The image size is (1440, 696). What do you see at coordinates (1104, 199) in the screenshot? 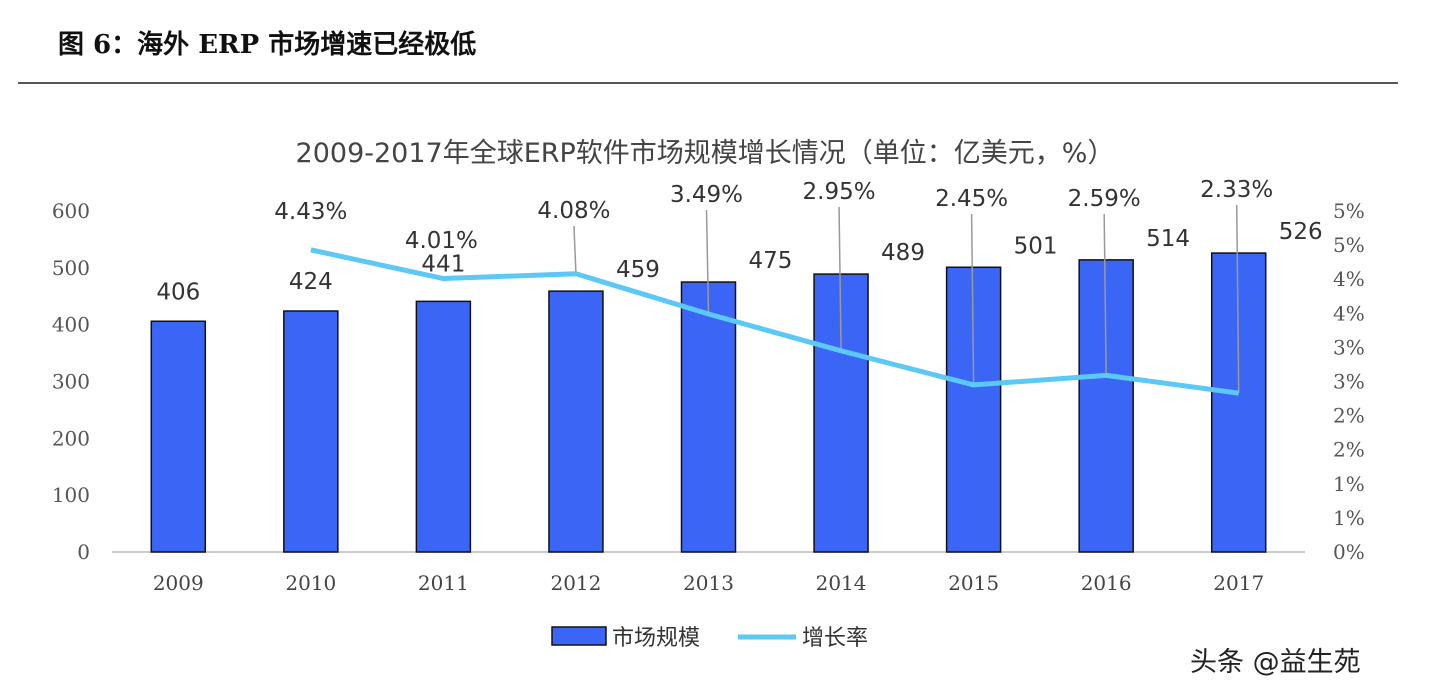
I see `line-data-label: 2.59%` at bounding box center [1104, 199].